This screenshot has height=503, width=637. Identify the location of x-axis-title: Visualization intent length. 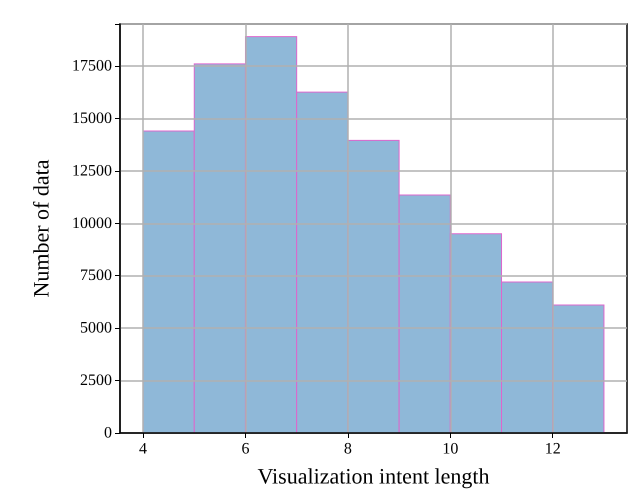
(373, 476).